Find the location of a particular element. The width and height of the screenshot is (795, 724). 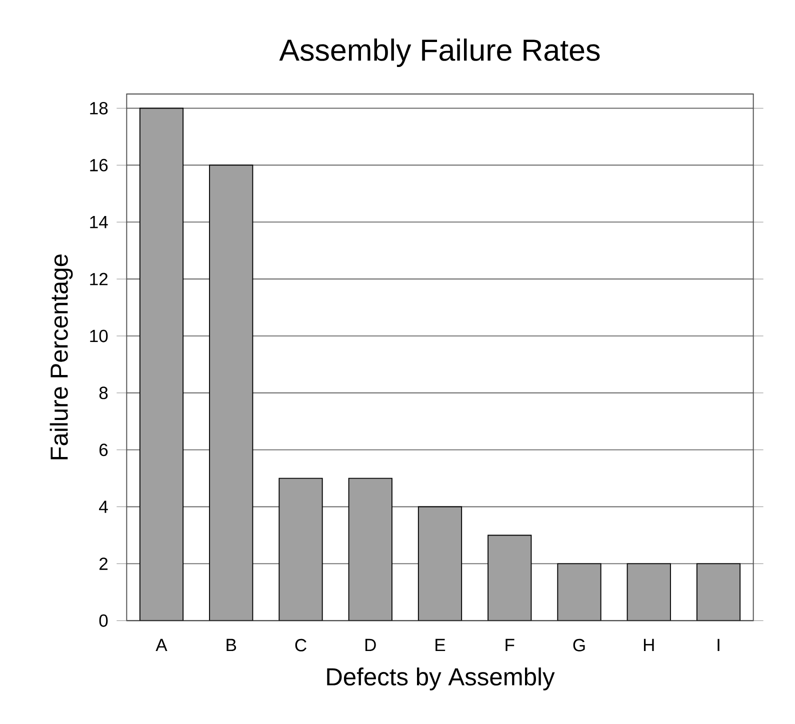

x-tick-label: E is located at coordinates (441, 645).